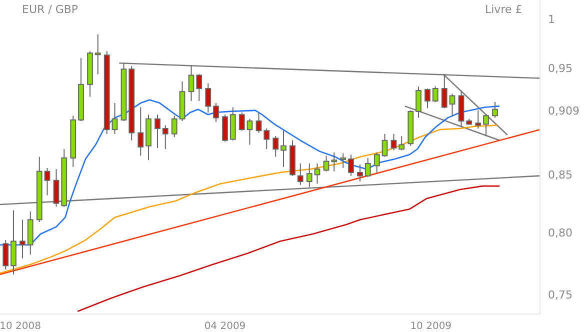 This screenshot has height=332, width=584. Describe the element at coordinates (431, 326) in the screenshot. I see `x-tick-label: 10 2009` at that location.